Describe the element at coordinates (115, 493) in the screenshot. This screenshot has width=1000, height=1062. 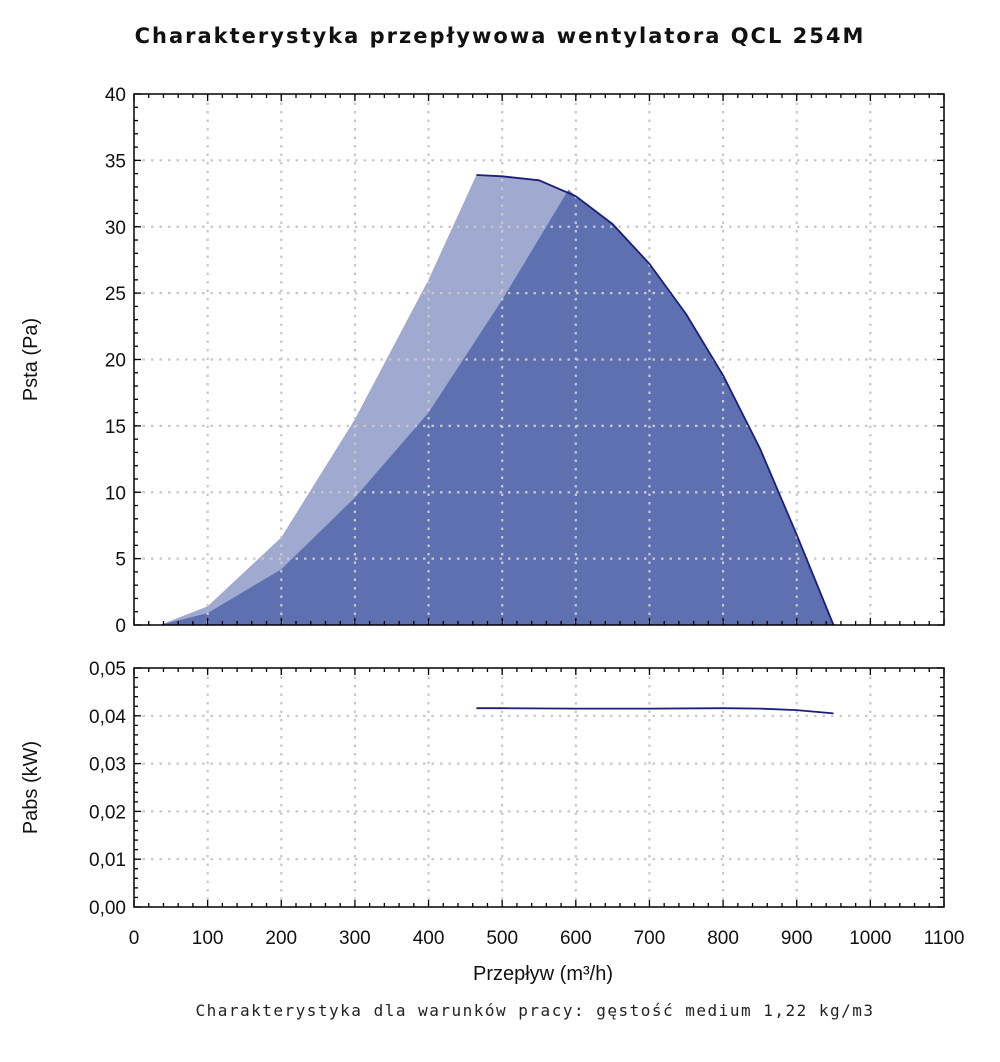
I see `pressure-y-tick-label: 10` at that location.